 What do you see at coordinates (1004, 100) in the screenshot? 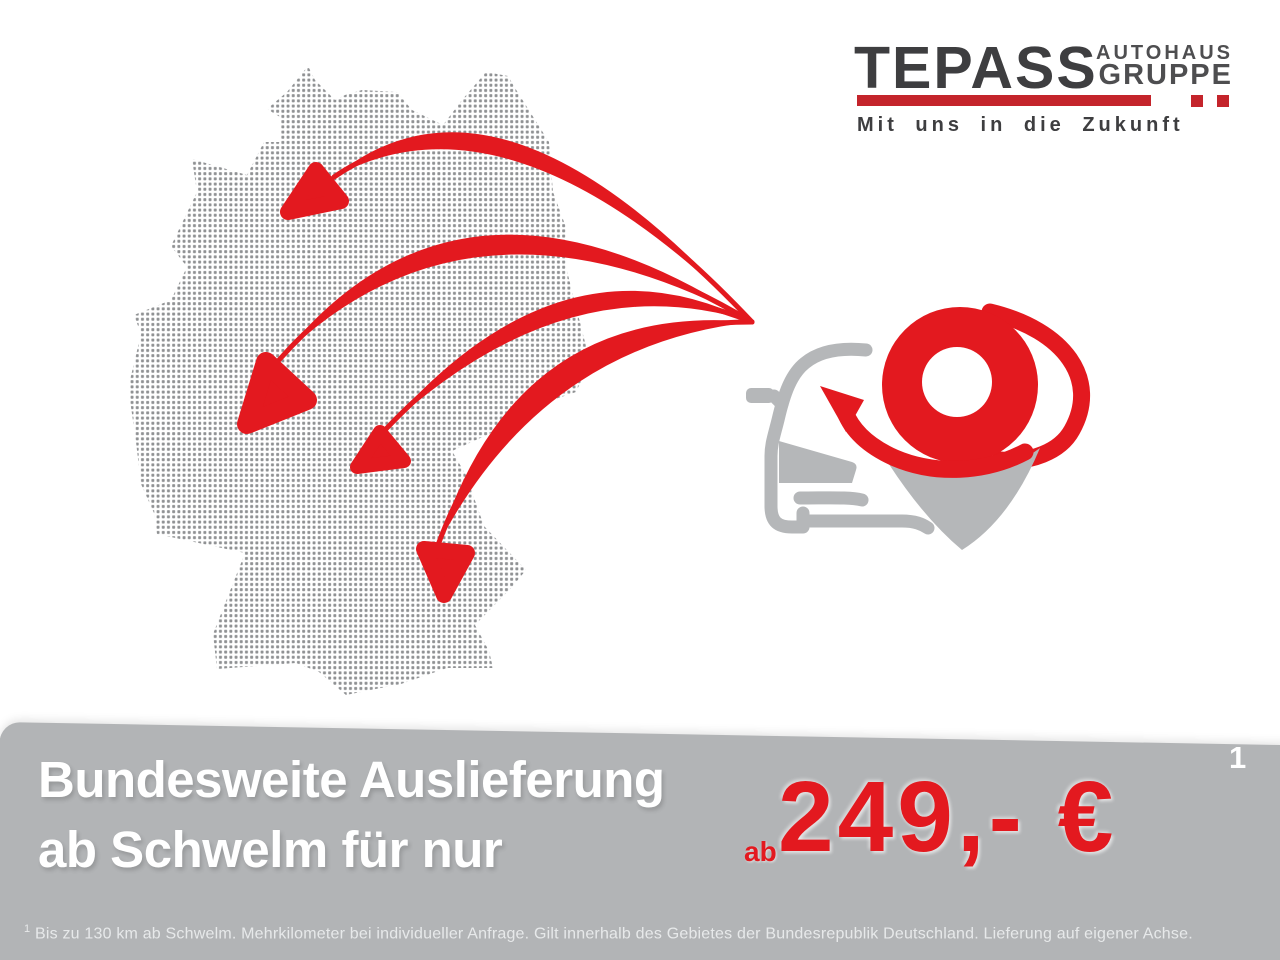
I see `logo-red-bar` at bounding box center [1004, 100].